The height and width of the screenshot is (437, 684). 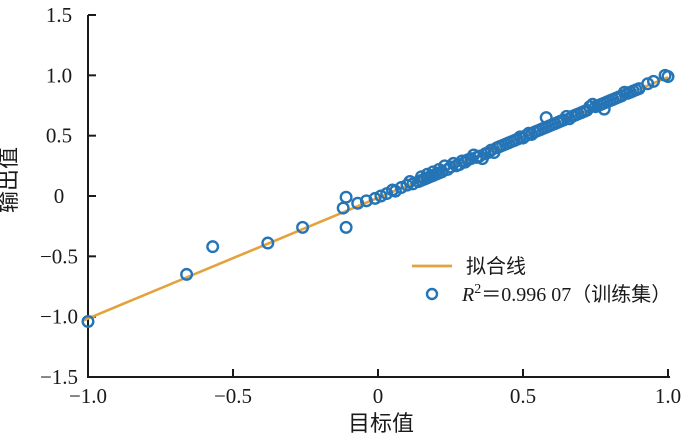 I want to click on legend-marker-icon, so click(x=432, y=294).